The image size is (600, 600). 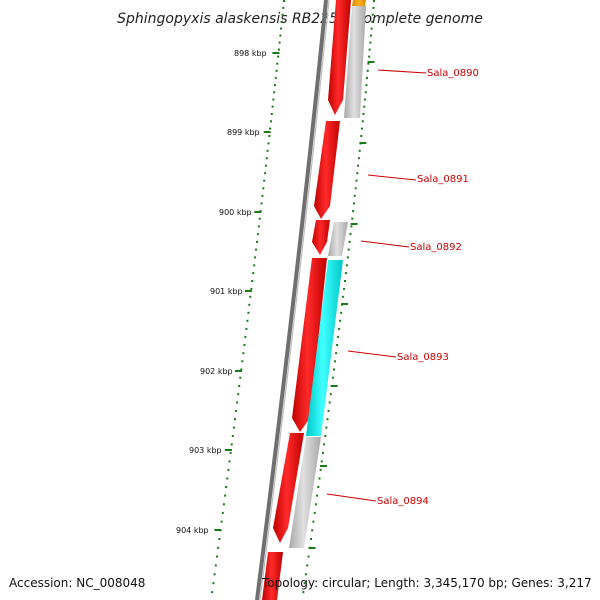 What do you see at coordinates (453, 73) in the screenshot?
I see `gene-label-sala-0890: Sala_0890` at bounding box center [453, 73].